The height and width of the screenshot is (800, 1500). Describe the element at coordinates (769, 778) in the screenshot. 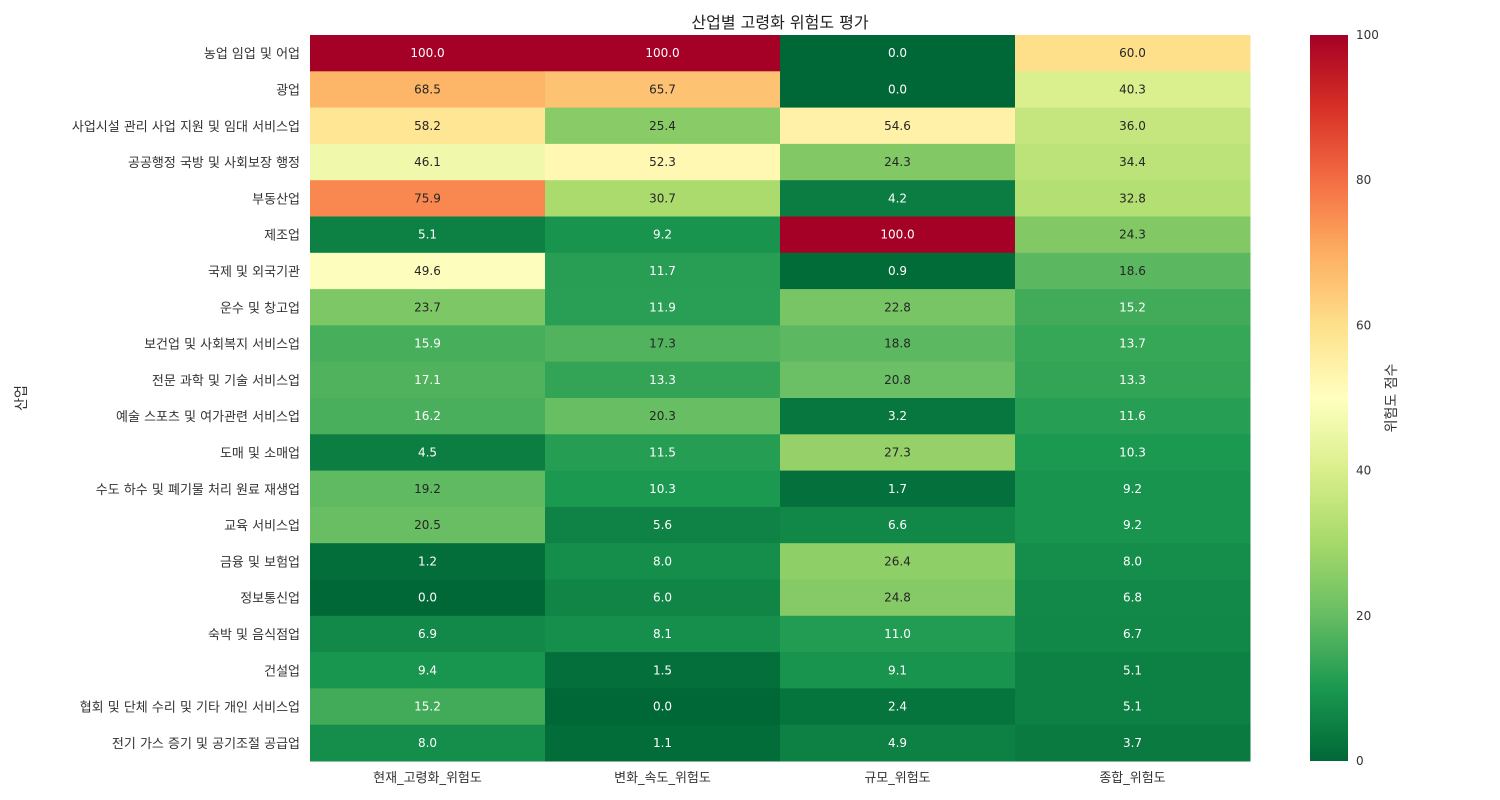

I see `column-tick-labels: 현재_고령화_위험도 변화_속도_위험도 규모_위험도 종합_위험도` at that location.